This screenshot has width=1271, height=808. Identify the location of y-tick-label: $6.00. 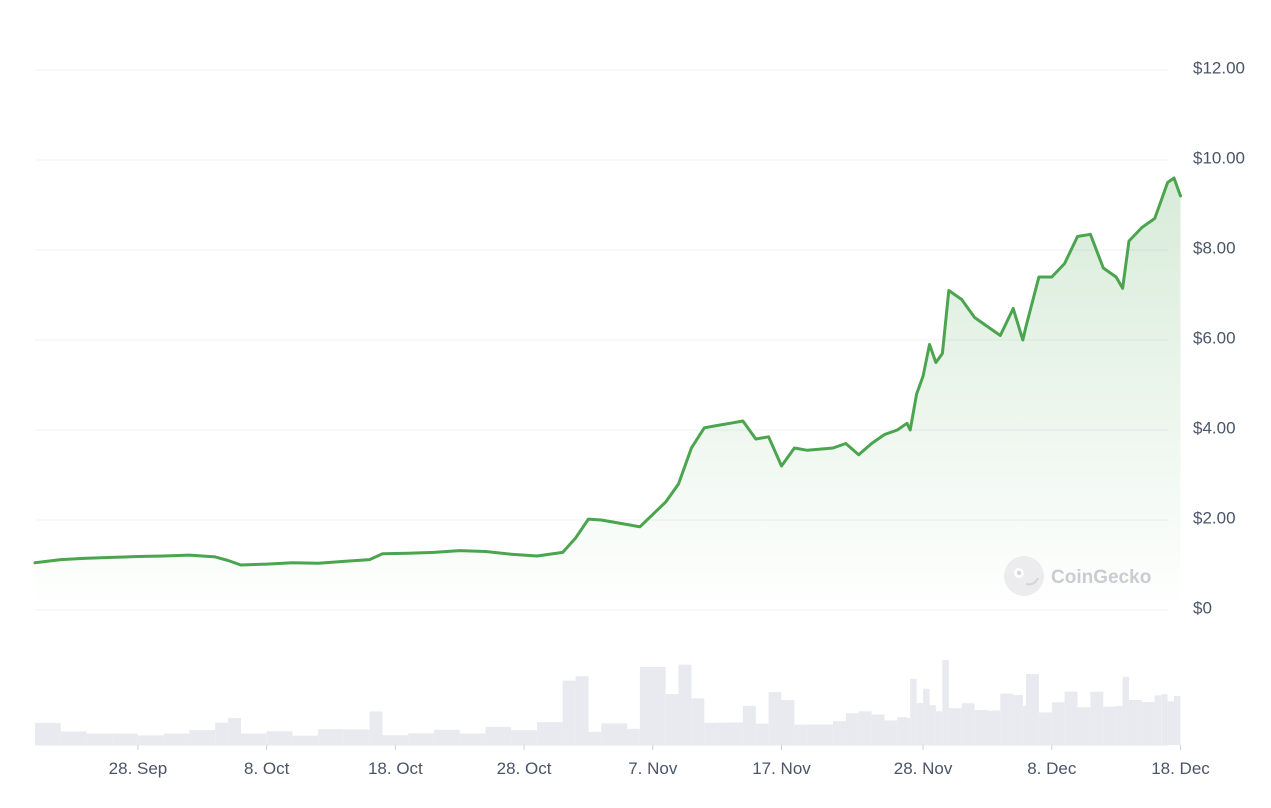
(1214, 337).